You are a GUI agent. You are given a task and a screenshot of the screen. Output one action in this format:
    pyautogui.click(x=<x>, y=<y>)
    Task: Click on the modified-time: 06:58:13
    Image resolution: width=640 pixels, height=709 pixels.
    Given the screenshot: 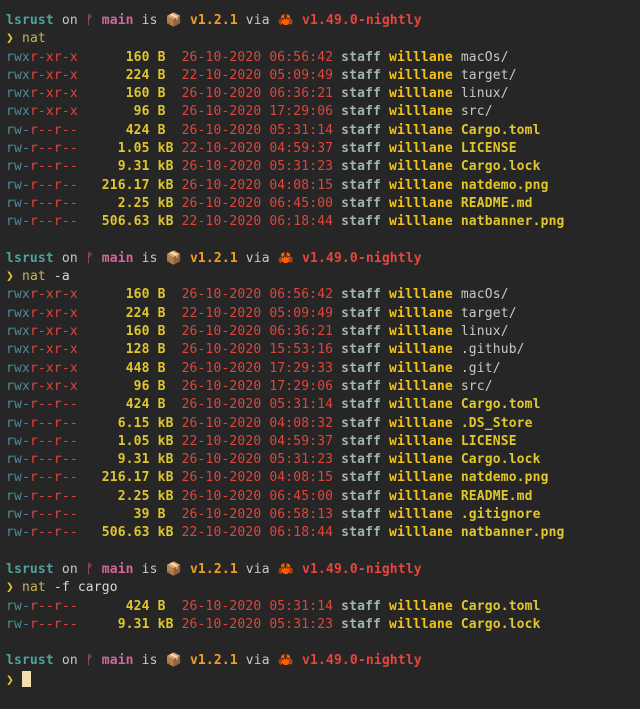 What is the action you would take?
    pyautogui.click(x=301, y=515)
    